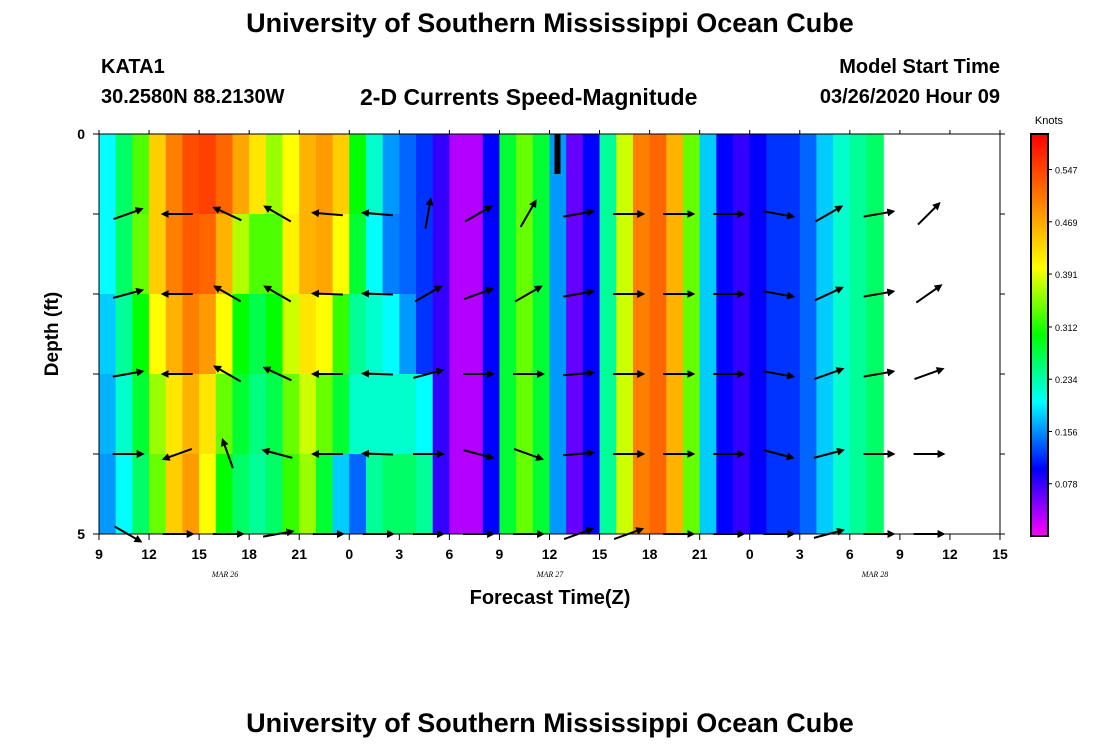 The image size is (1100, 750). Describe the element at coordinates (550, 574) in the screenshot. I see `date-label: MAR 27` at that location.